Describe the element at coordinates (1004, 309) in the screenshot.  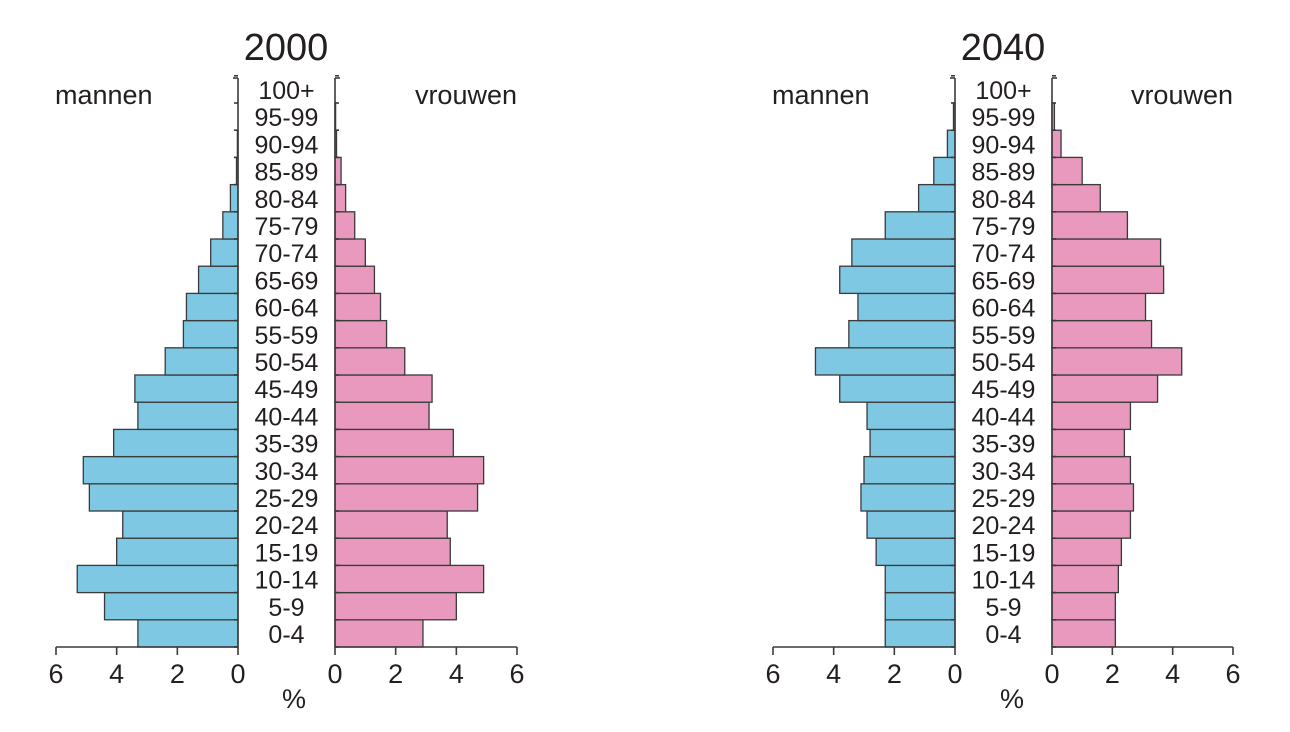
I see `age-label-60-64: 60-64` at that location.